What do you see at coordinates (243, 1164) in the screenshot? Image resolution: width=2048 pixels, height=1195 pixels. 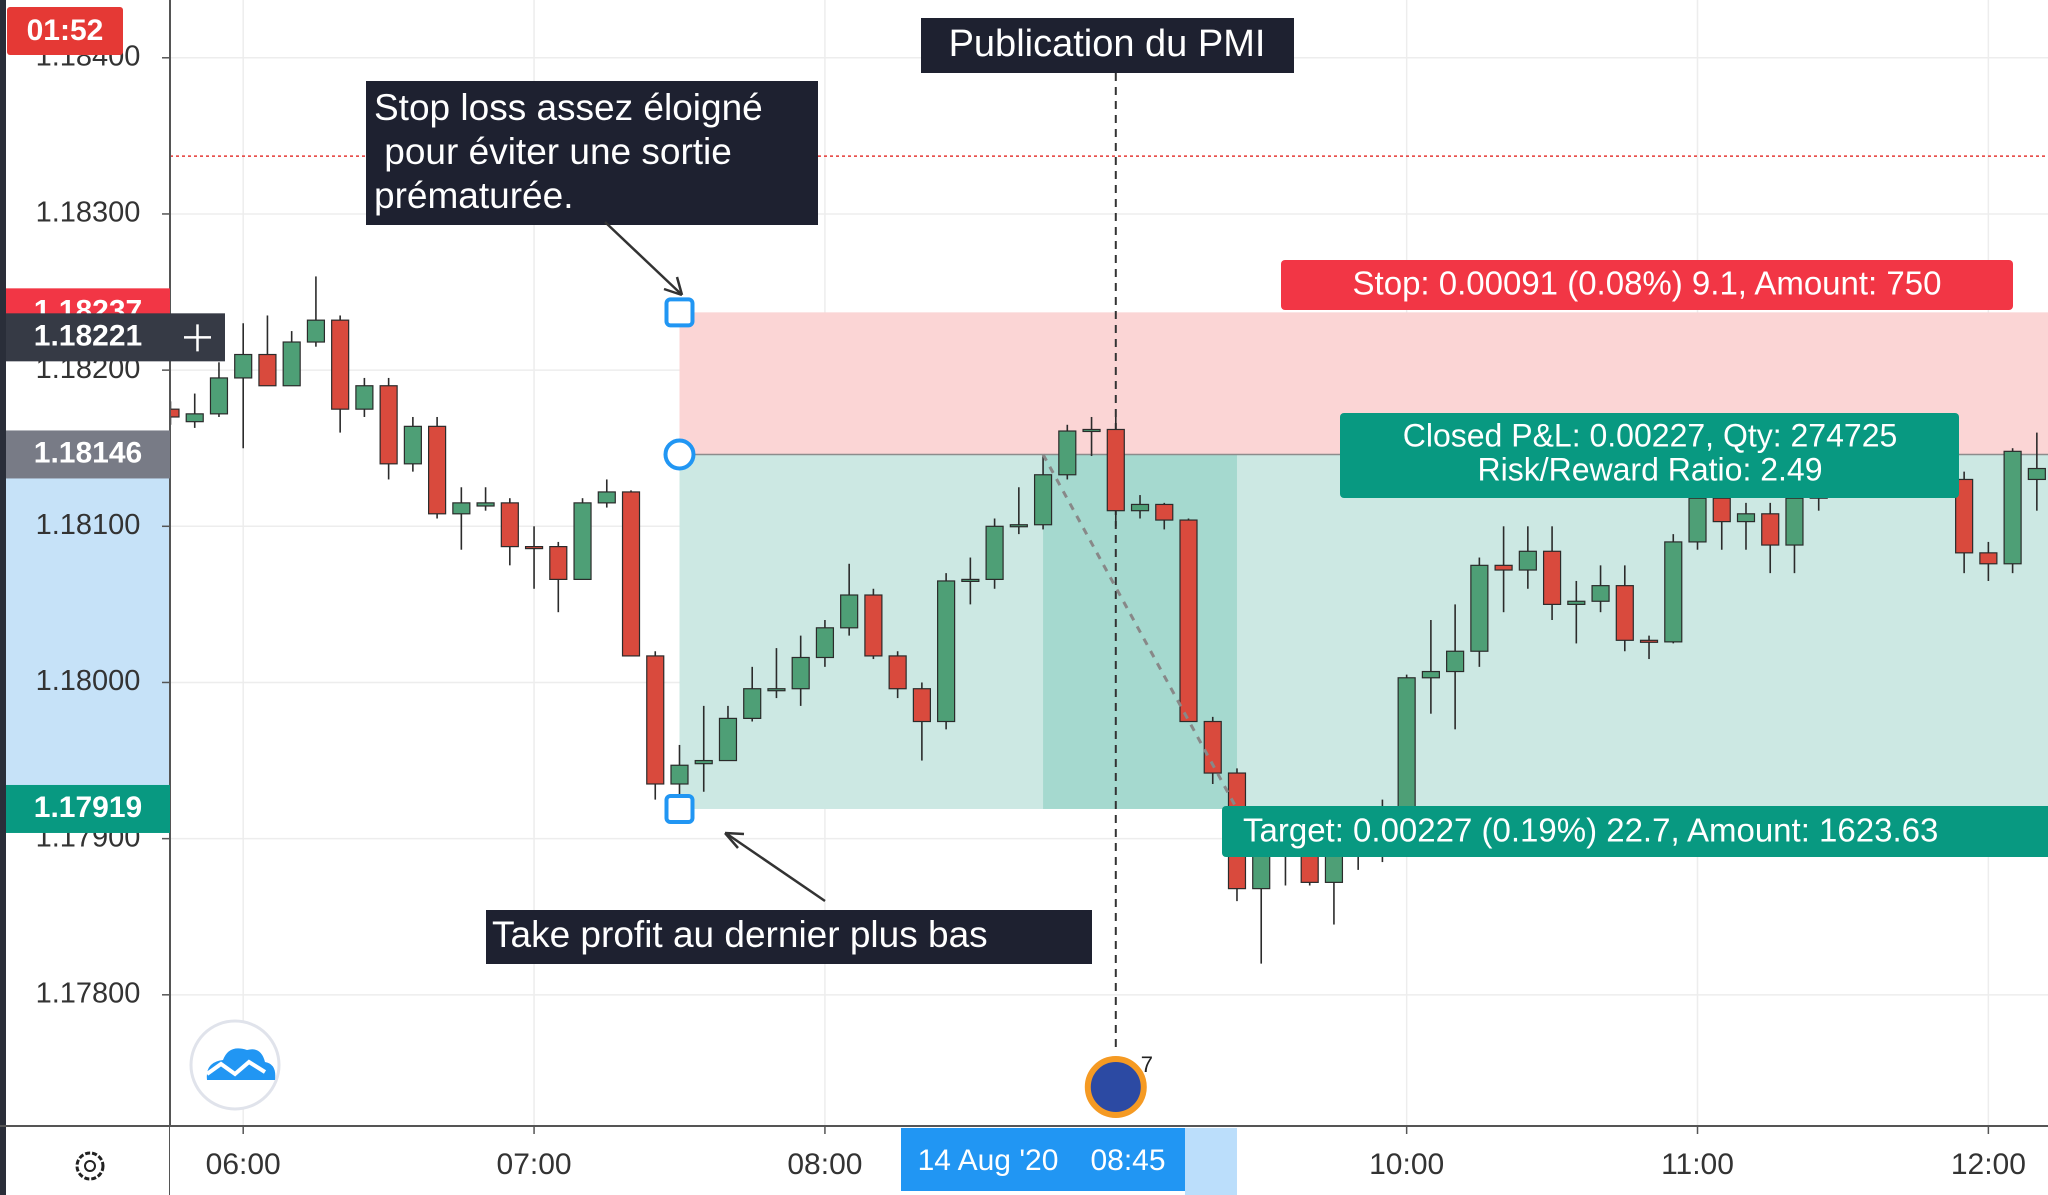 I see `x-tick-label: 06:00` at bounding box center [243, 1164].